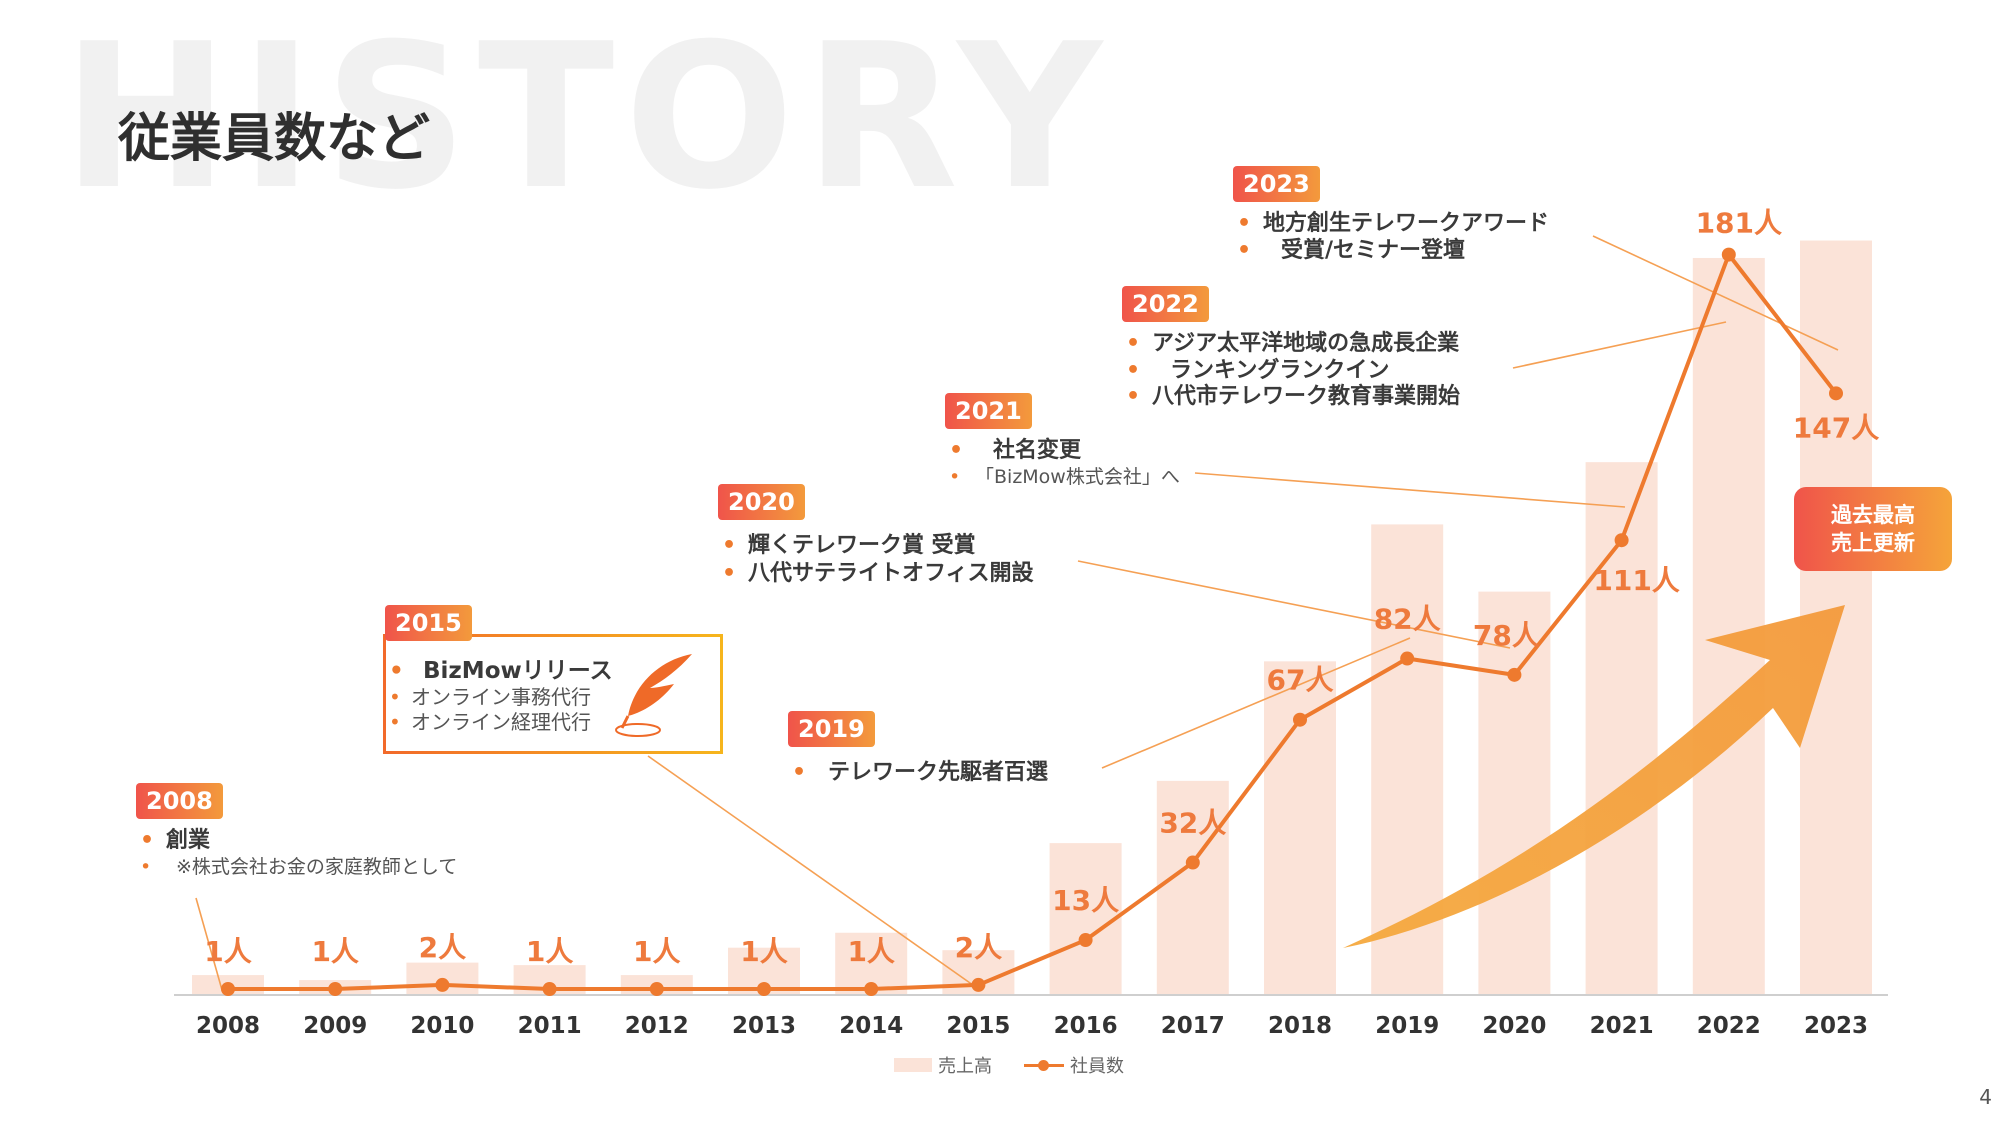  What do you see at coordinates (442, 984) in the screenshot?
I see `employee-point-2010` at bounding box center [442, 984].